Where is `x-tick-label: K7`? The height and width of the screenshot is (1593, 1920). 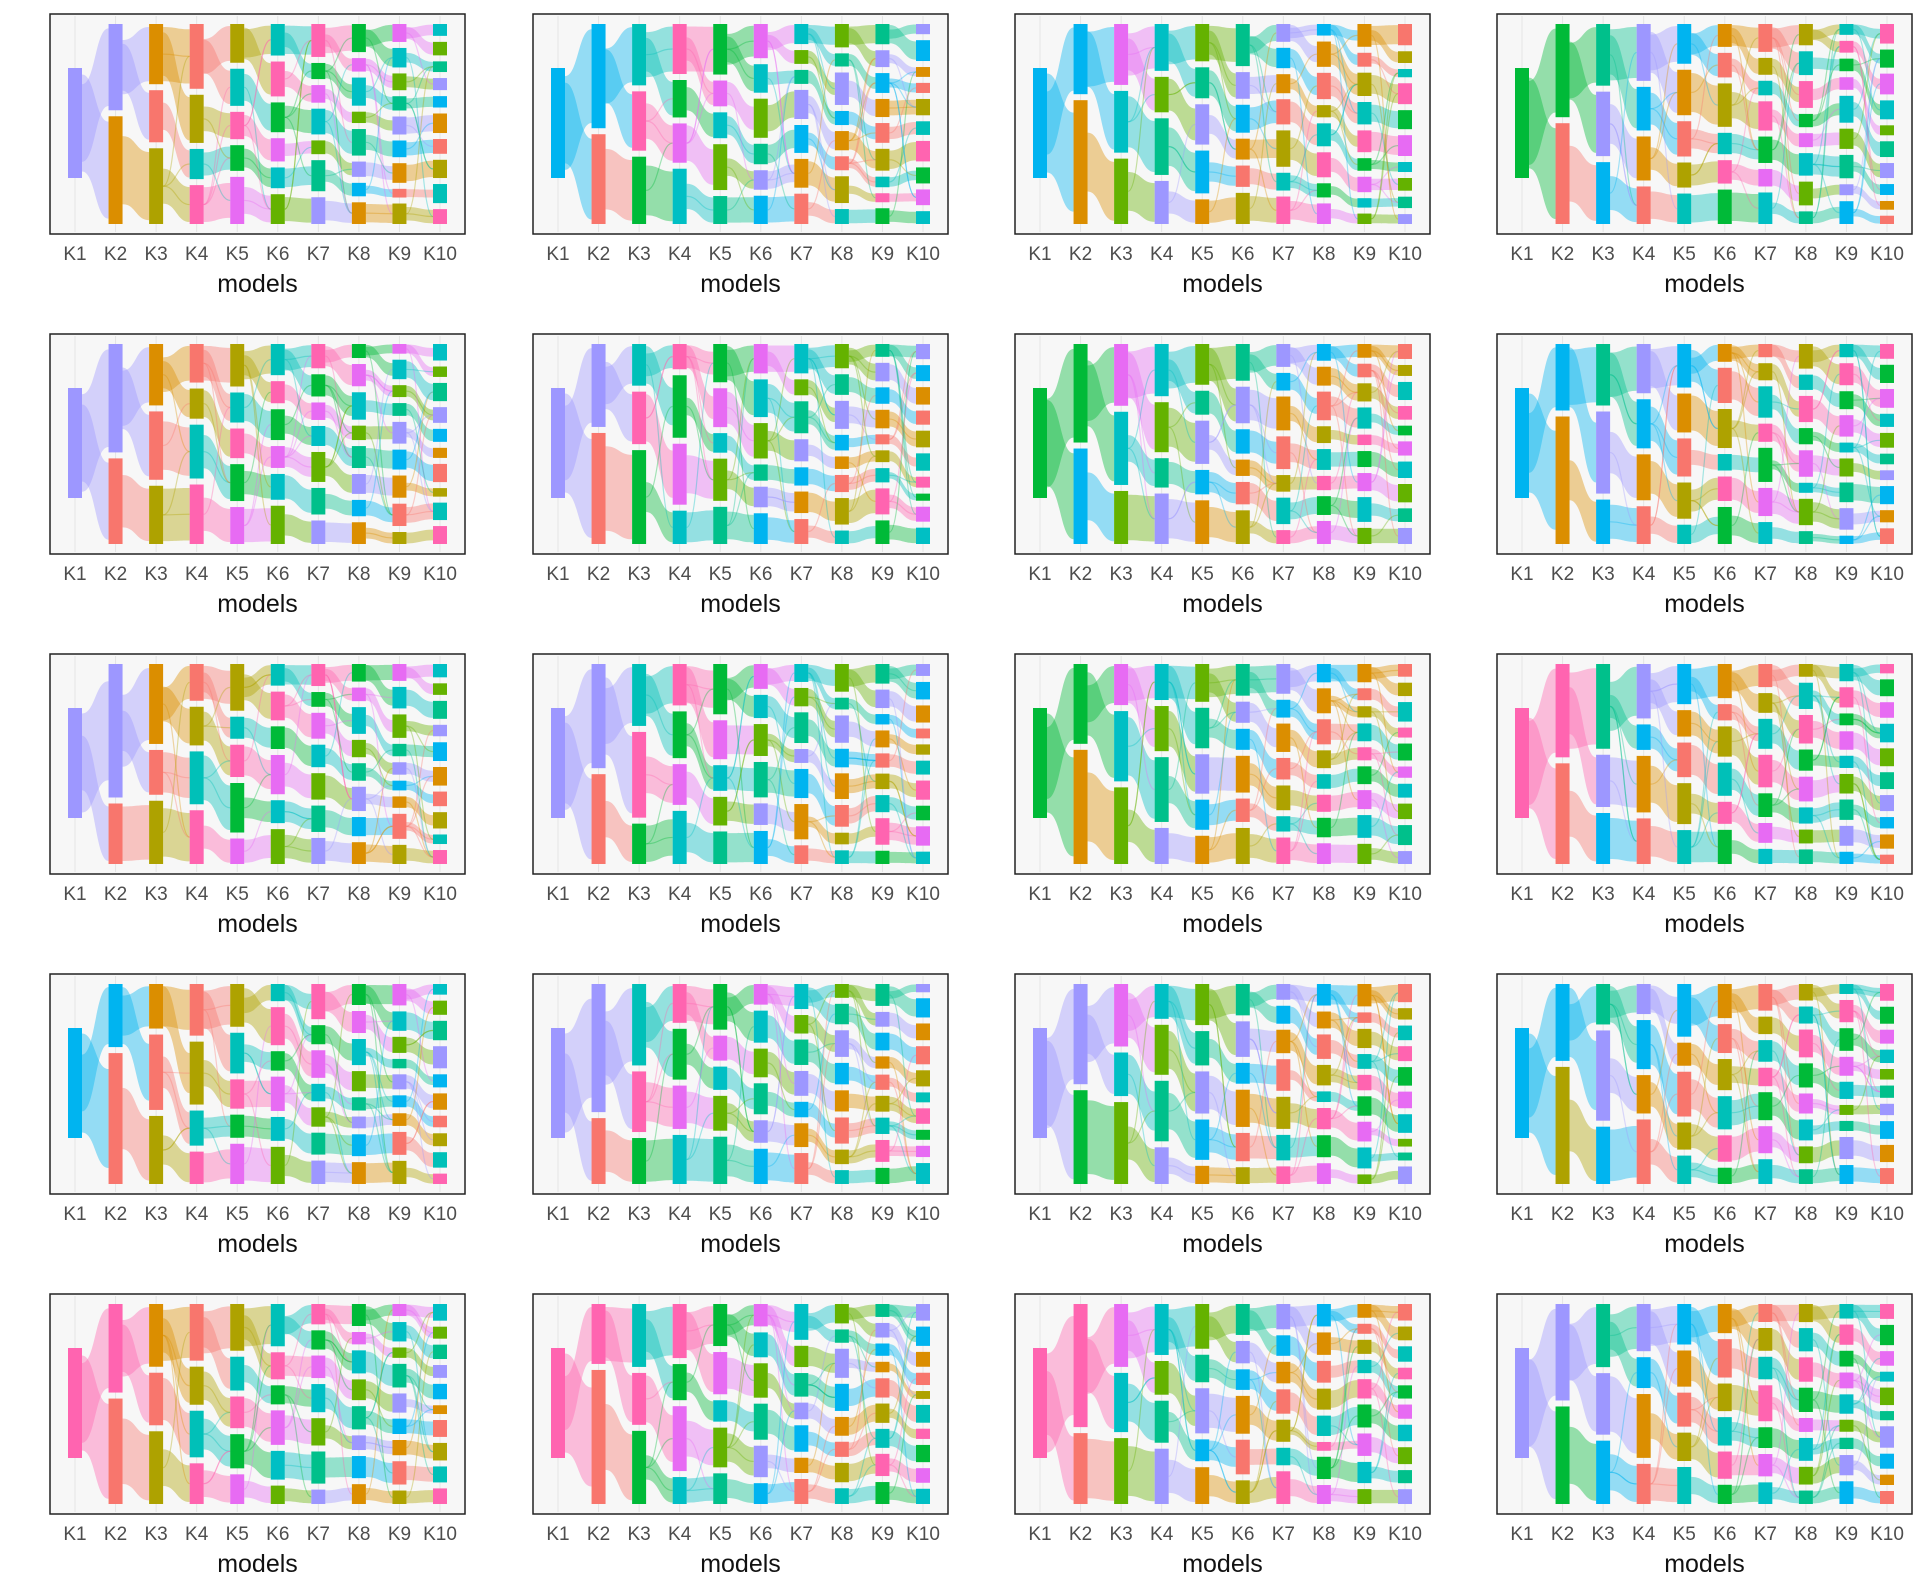
x-tick-label: K7 is located at coordinates (318, 574).